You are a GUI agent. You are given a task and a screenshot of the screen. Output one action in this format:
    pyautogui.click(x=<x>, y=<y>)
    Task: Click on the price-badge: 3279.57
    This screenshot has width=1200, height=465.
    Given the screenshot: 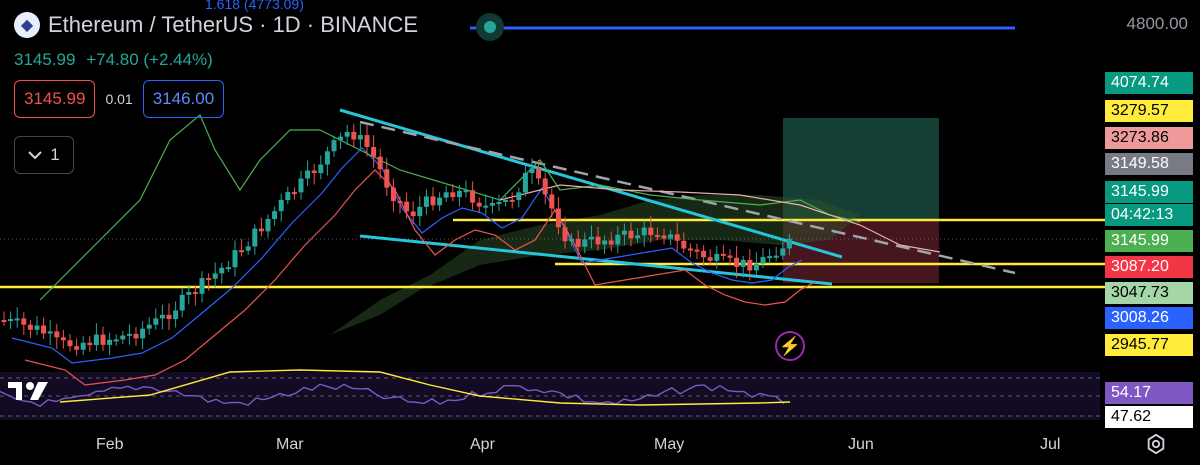 What is the action you would take?
    pyautogui.click(x=1149, y=111)
    